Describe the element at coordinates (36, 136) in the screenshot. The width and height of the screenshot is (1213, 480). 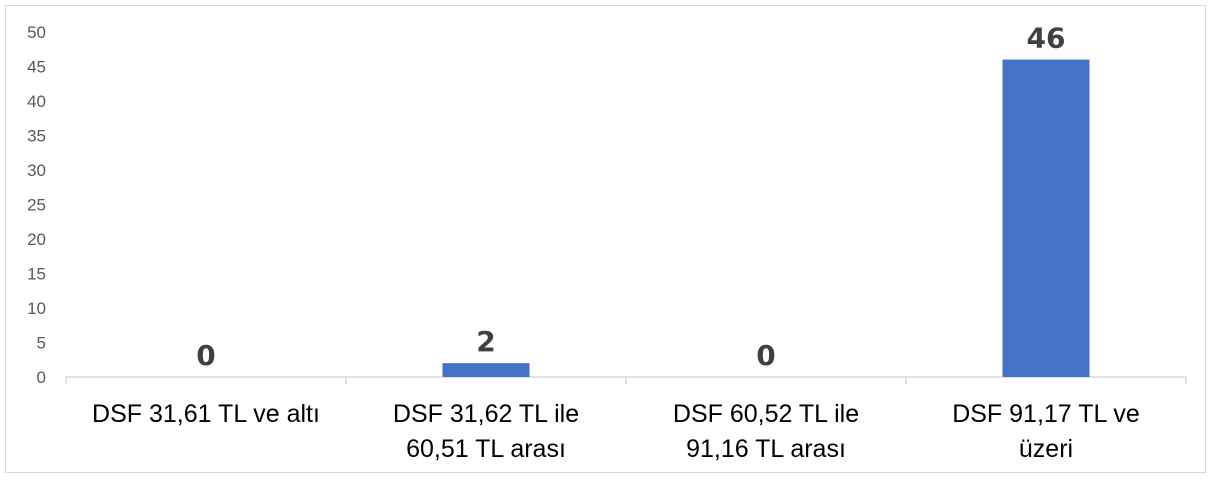
I see `y-tick-label: 35` at that location.